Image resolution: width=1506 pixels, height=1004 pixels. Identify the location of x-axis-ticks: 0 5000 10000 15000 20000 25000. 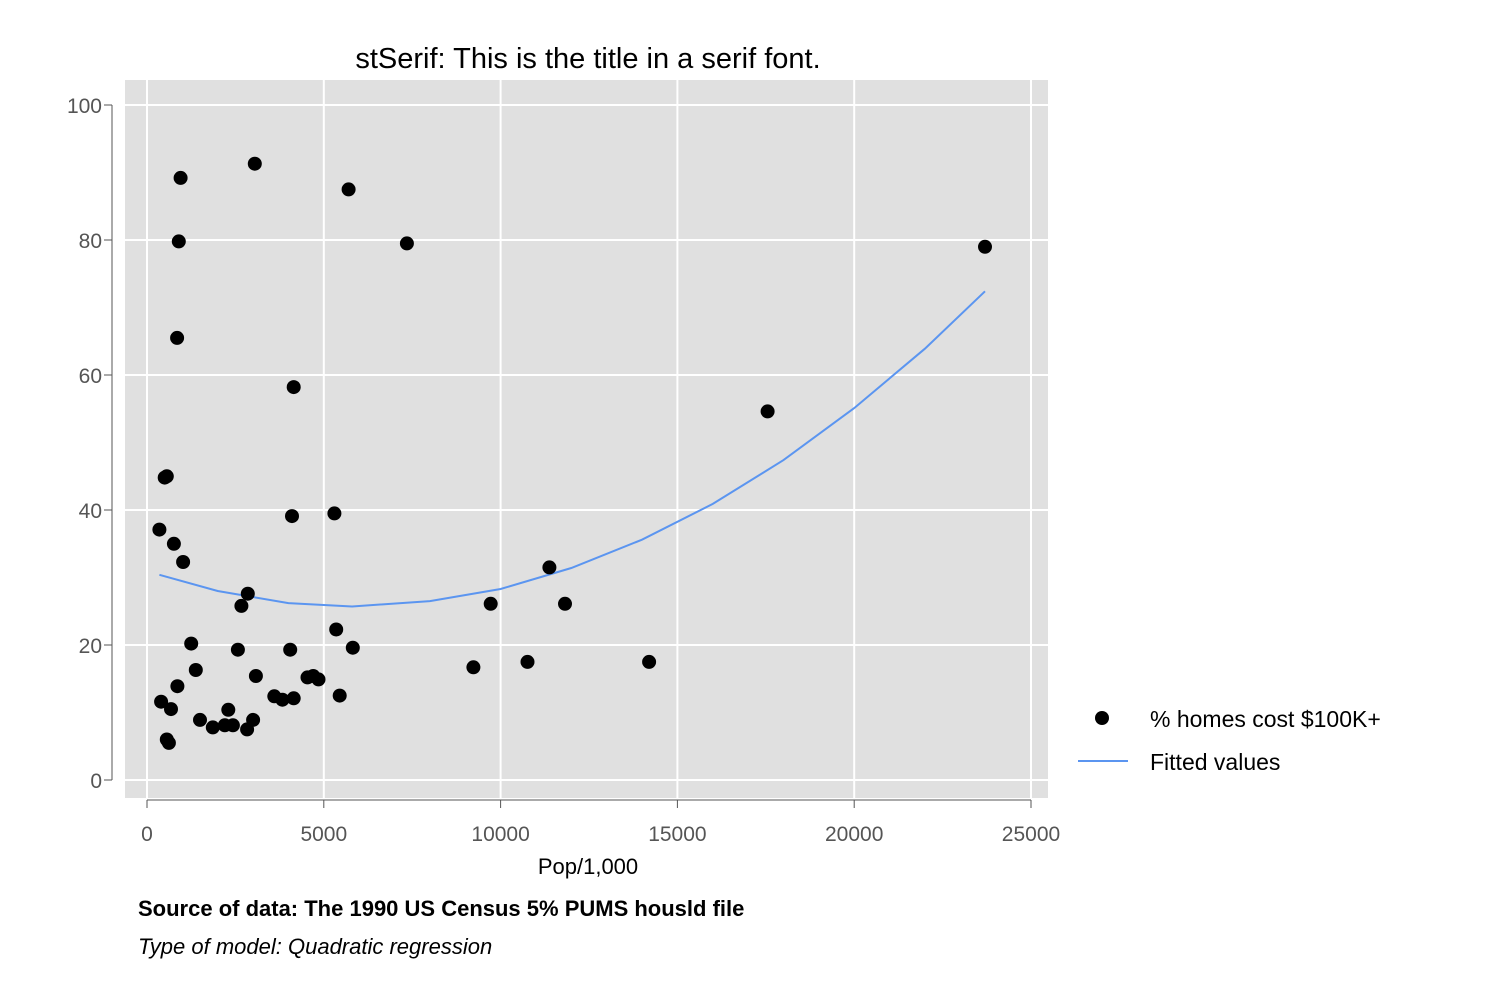
(600, 823).